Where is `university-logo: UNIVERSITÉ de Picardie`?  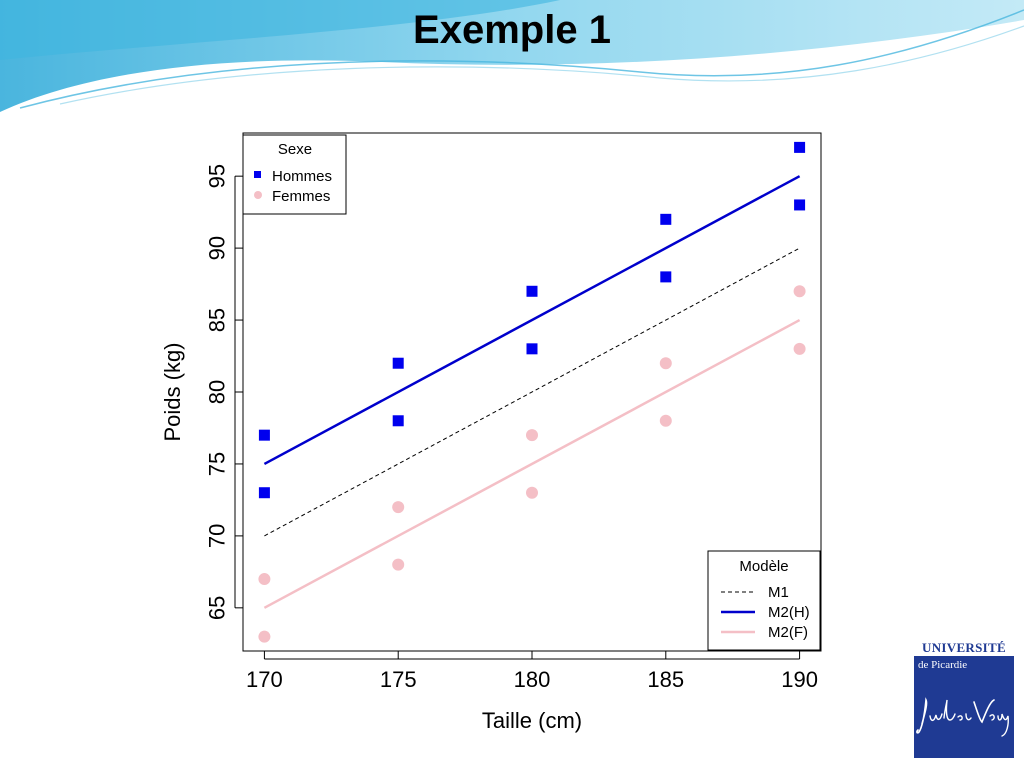 university-logo: UNIVERSITÉ de Picardie is located at coordinates (964, 699).